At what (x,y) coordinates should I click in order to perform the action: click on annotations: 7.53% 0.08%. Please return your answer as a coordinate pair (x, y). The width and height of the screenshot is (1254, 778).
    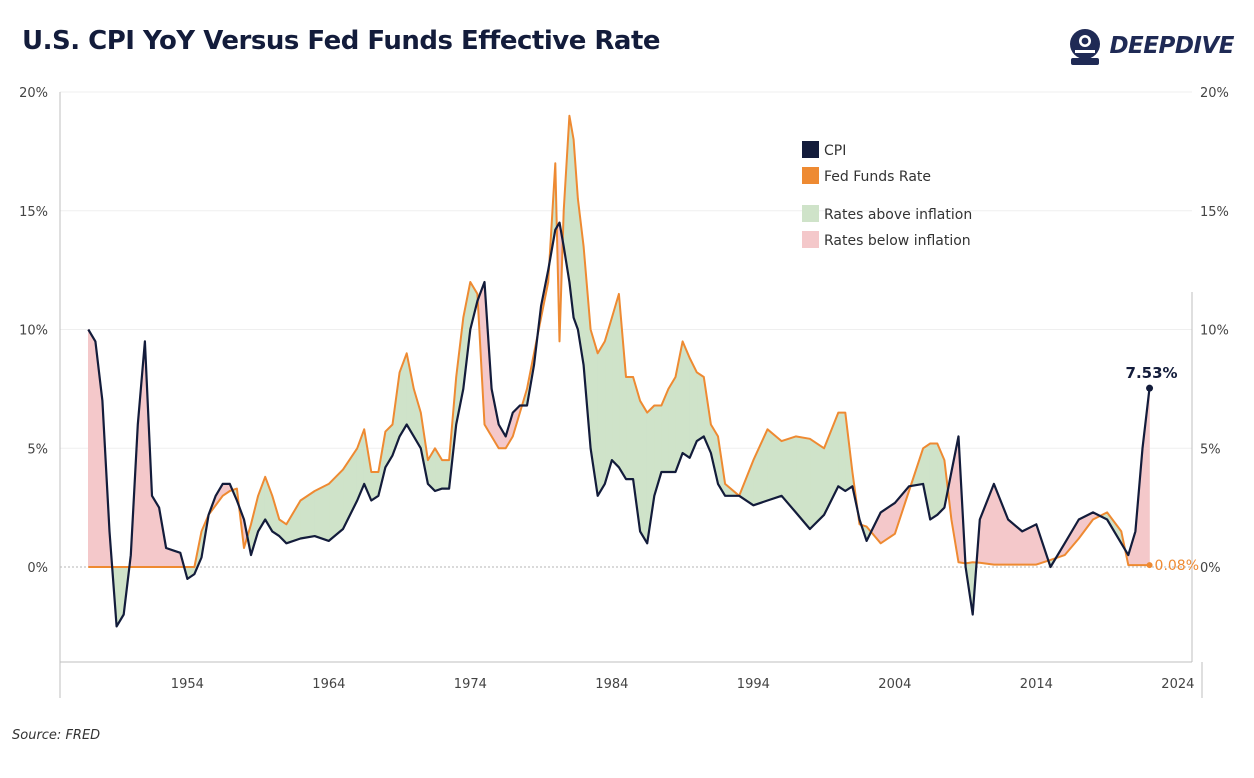
    Looking at the image, I should click on (1163, 469).